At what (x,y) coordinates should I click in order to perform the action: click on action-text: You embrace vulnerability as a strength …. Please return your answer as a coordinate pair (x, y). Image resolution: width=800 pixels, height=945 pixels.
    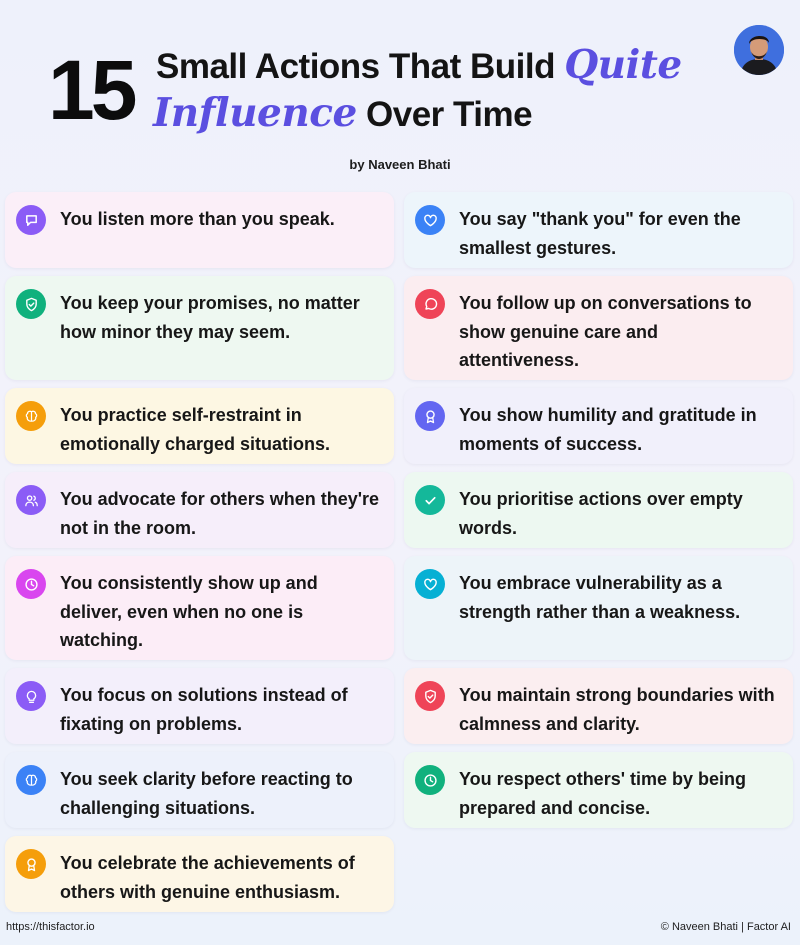
    Looking at the image, I should click on (600, 597).